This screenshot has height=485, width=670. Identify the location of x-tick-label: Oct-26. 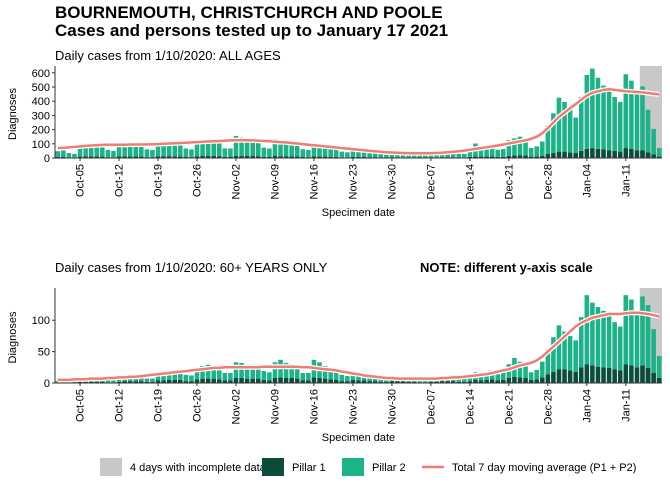
(198, 405).